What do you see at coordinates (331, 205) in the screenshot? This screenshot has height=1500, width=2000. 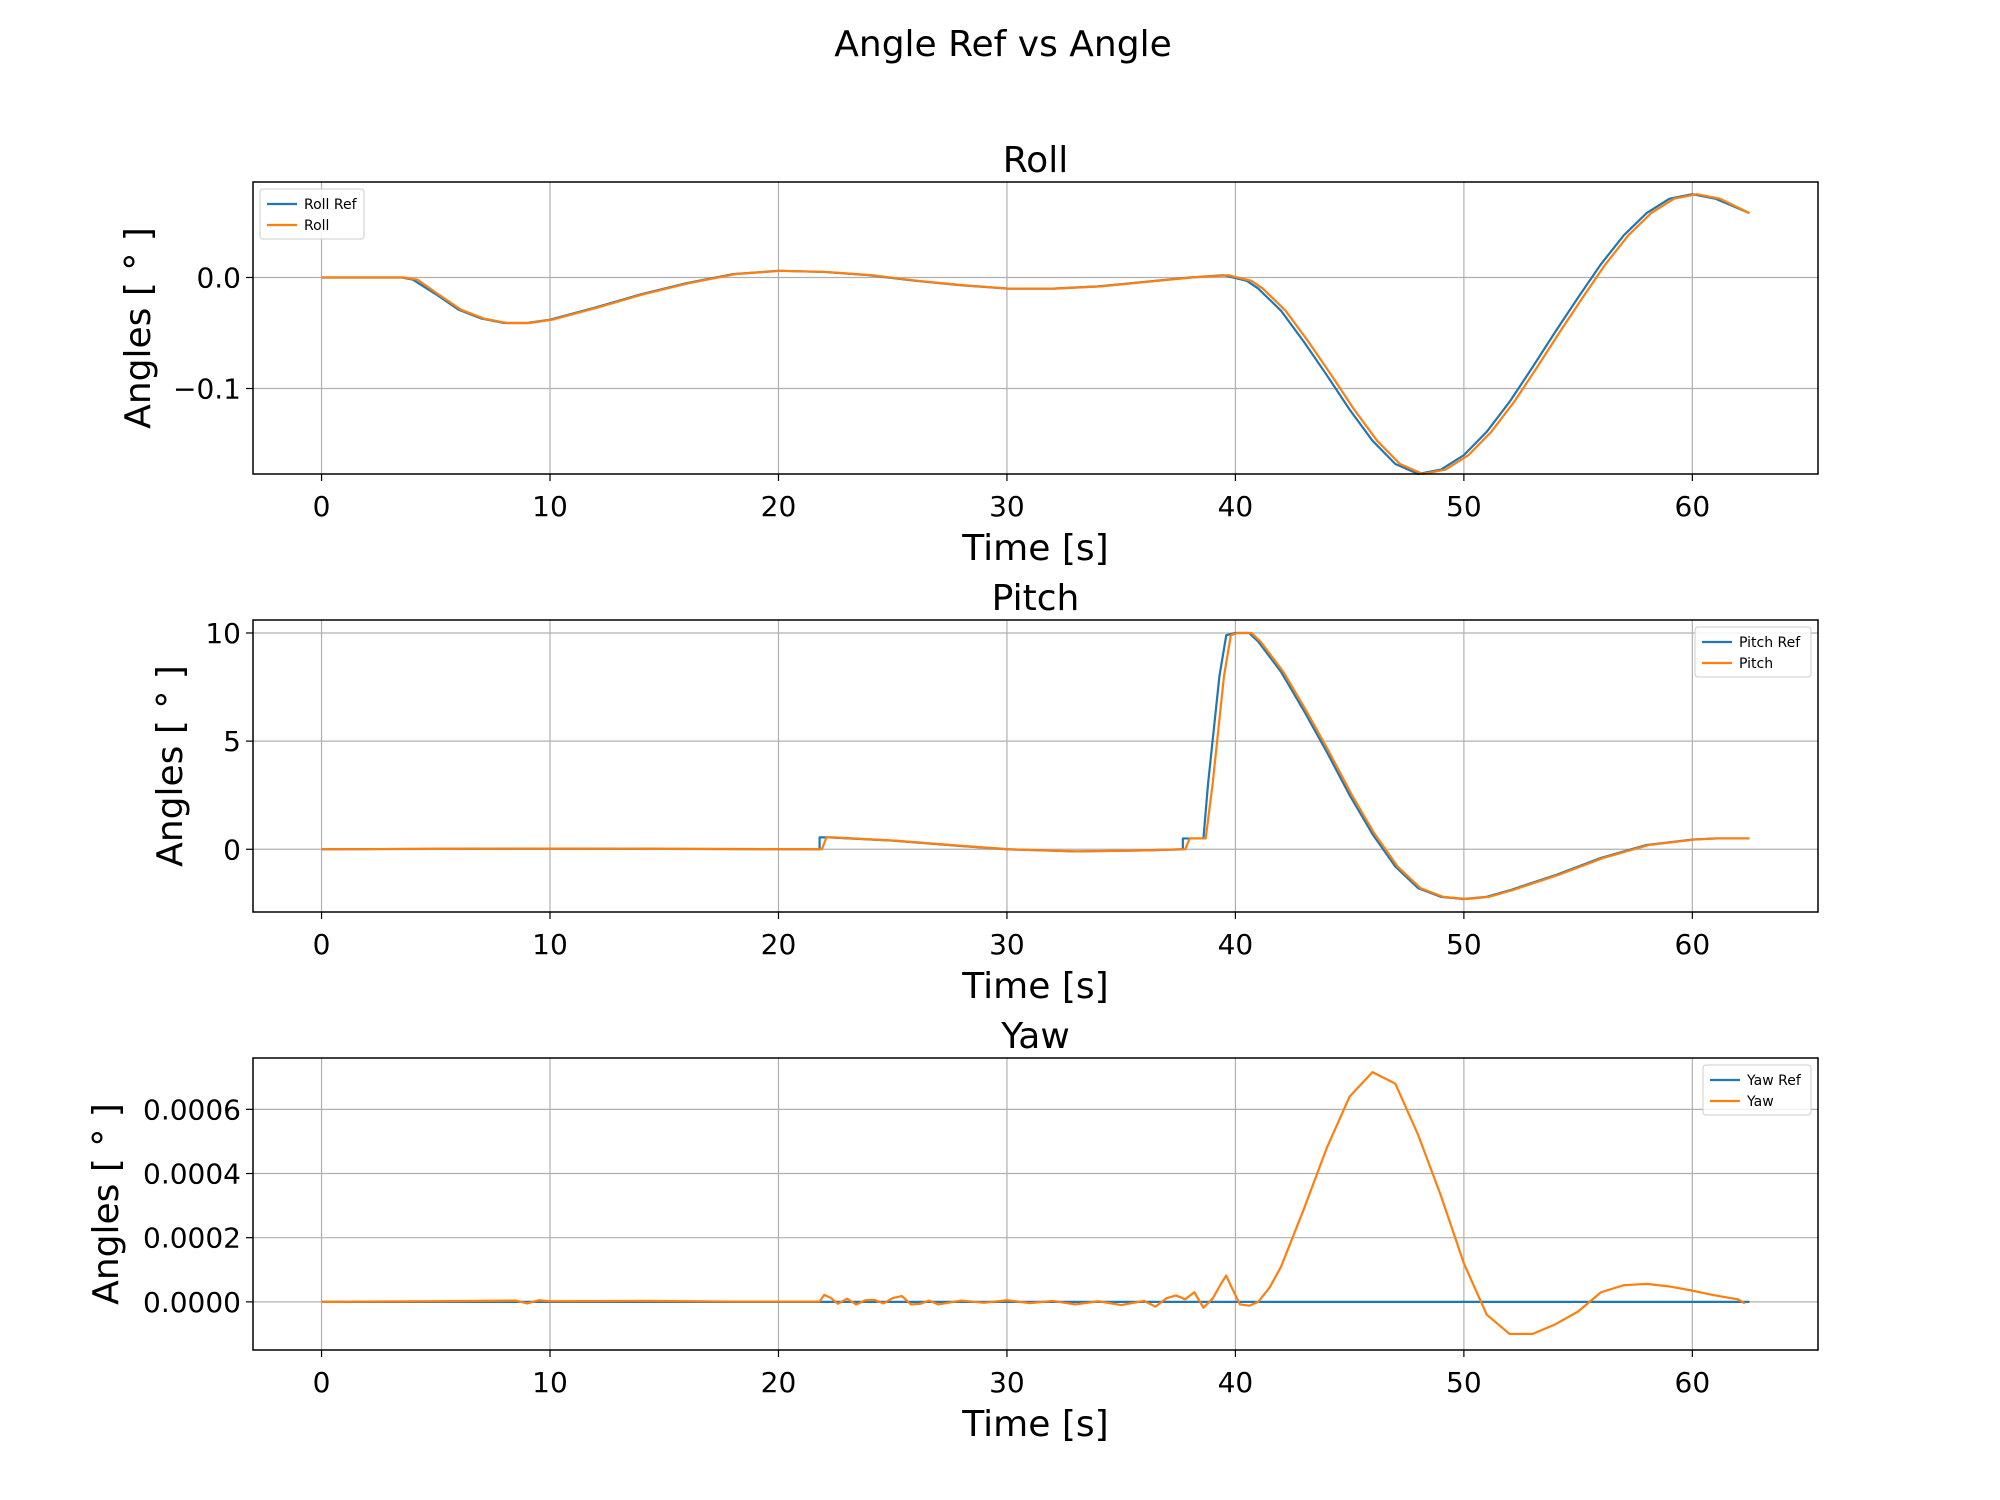 I see `legend-label: Roll Ref` at bounding box center [331, 205].